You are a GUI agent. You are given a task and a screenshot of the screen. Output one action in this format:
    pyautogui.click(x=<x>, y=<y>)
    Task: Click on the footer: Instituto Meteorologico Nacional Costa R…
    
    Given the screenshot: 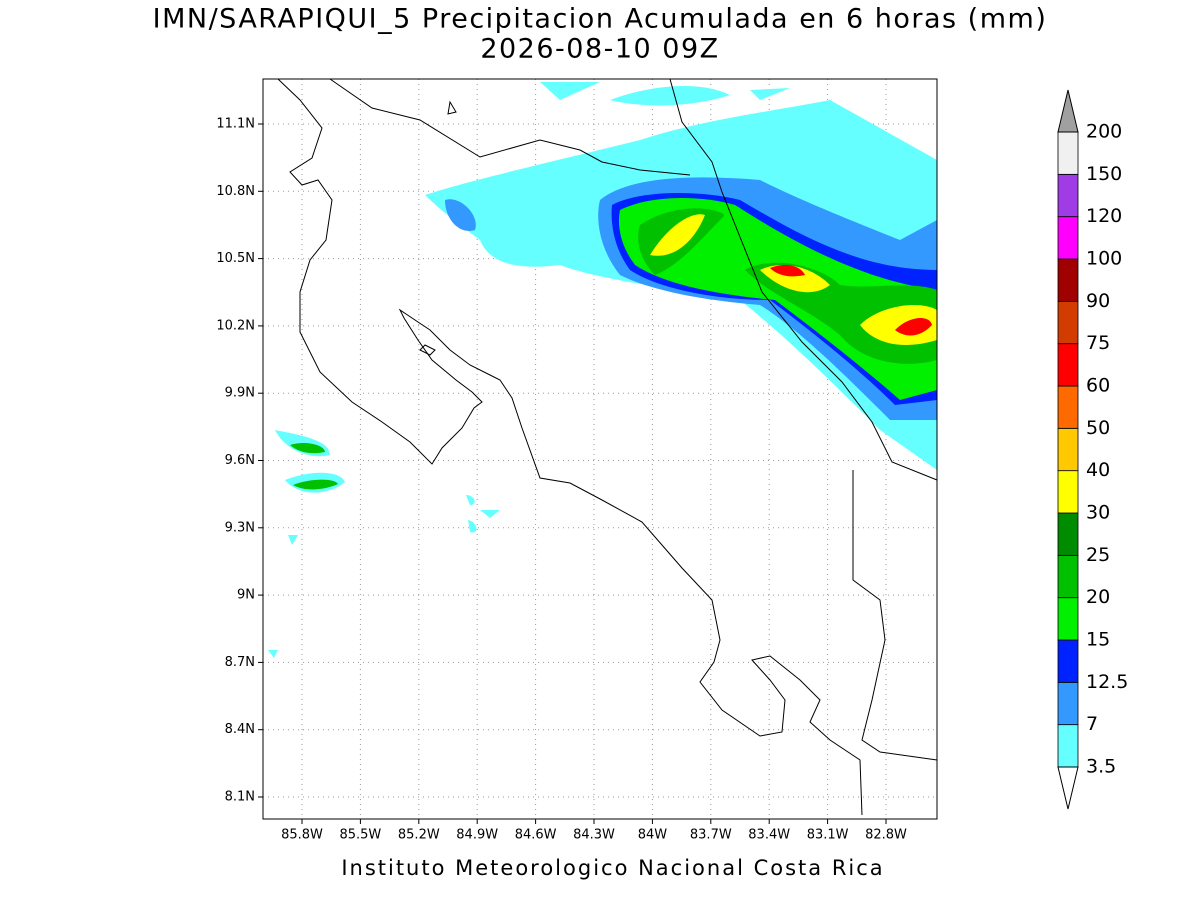 What is the action you would take?
    pyautogui.click(x=612, y=868)
    